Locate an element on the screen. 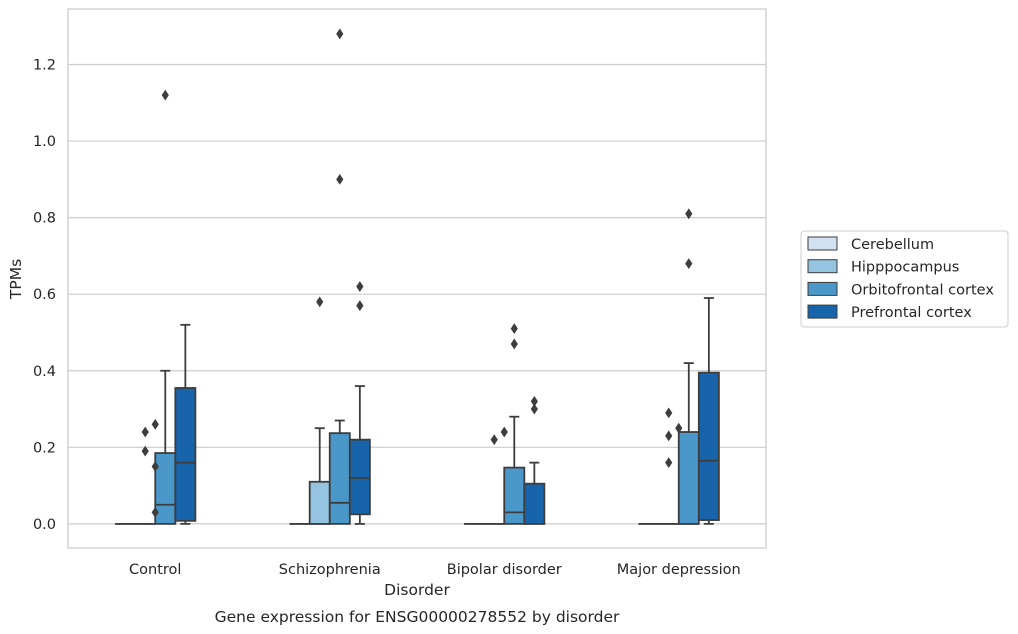 This screenshot has height=634, width=1018. legend-label: Orbitofrontal cortex is located at coordinates (922, 290).